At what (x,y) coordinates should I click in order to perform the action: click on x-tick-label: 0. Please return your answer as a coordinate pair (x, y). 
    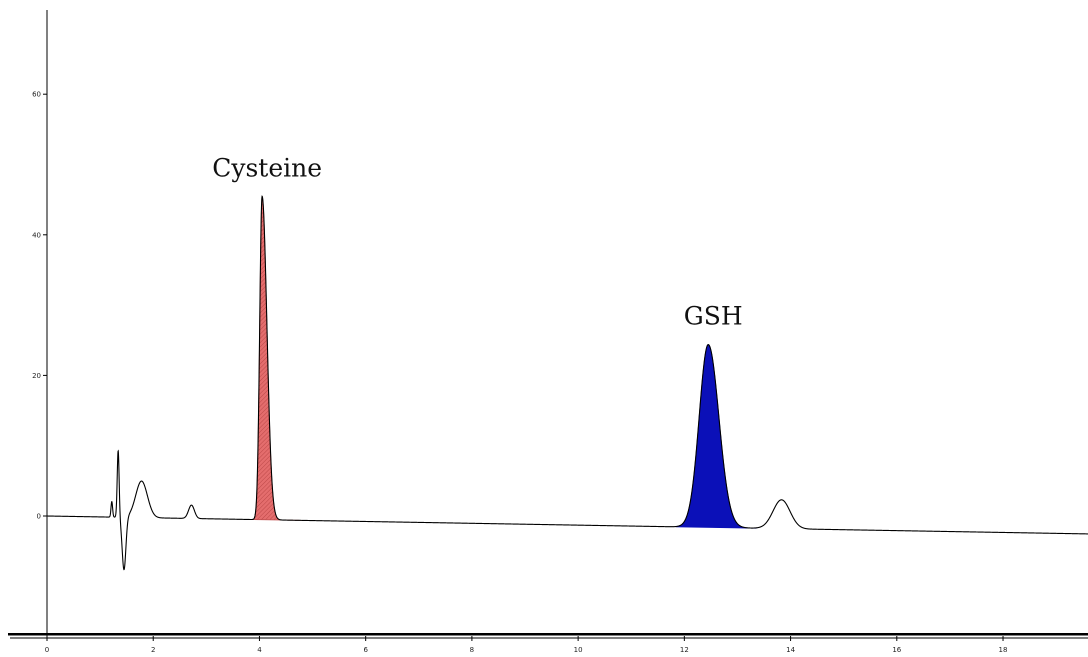
    Looking at the image, I should click on (47, 650).